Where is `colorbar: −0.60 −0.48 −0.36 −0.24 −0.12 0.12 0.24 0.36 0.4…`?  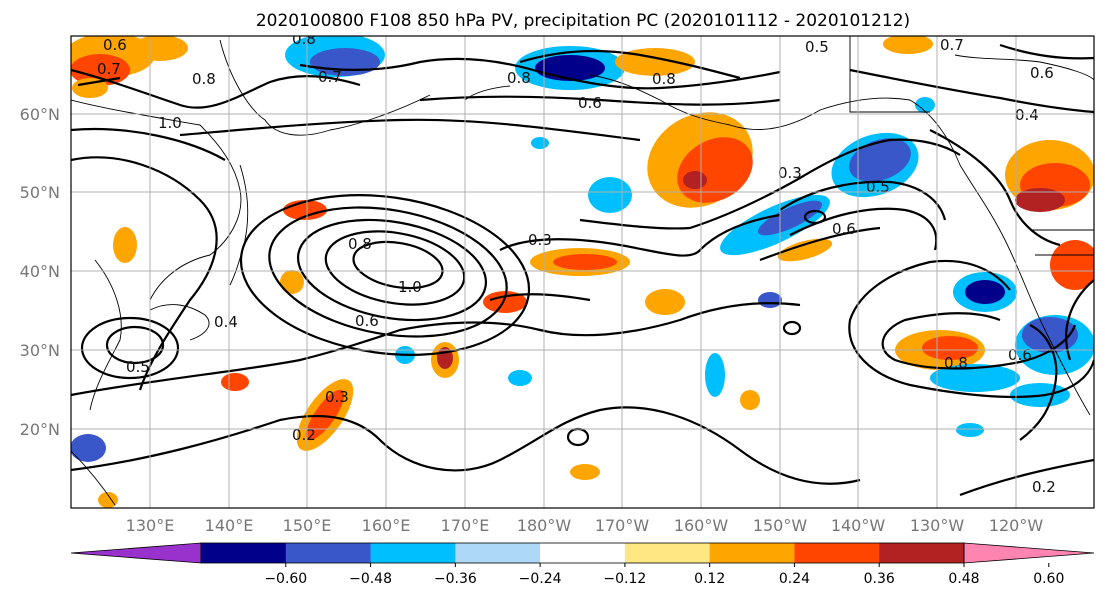
colorbar: −0.60 −0.48 −0.36 −0.24 −0.12 0.12 0.24 0.36 0.4… is located at coordinates (582, 564).